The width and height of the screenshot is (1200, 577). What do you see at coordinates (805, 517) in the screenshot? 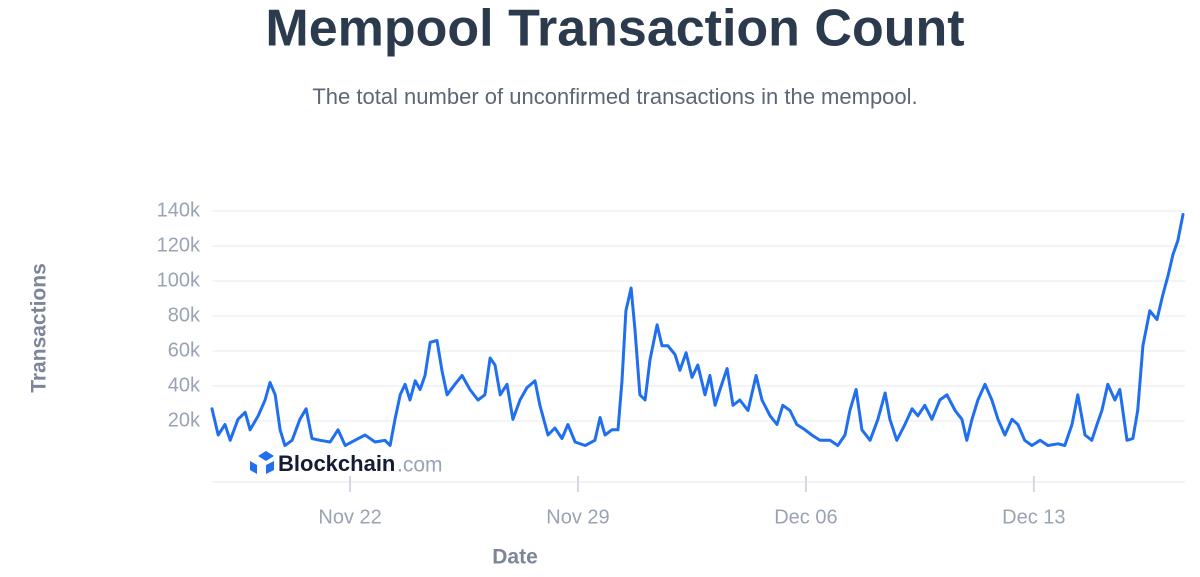
I see `x-tick-label: Dec 06` at bounding box center [805, 517].